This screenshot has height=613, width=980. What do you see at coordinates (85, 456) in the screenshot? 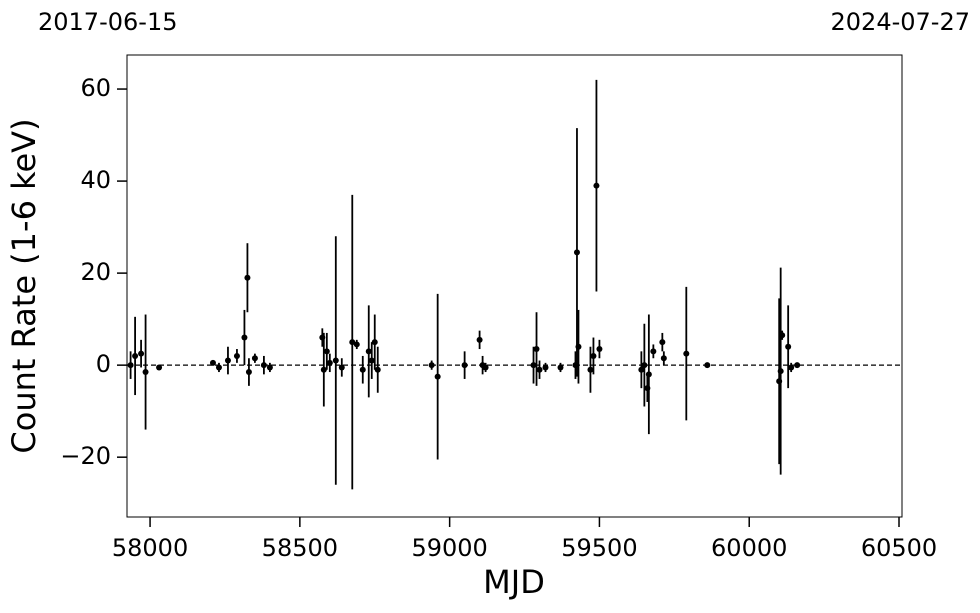
I see `y-tick-label: −20` at bounding box center [85, 456].